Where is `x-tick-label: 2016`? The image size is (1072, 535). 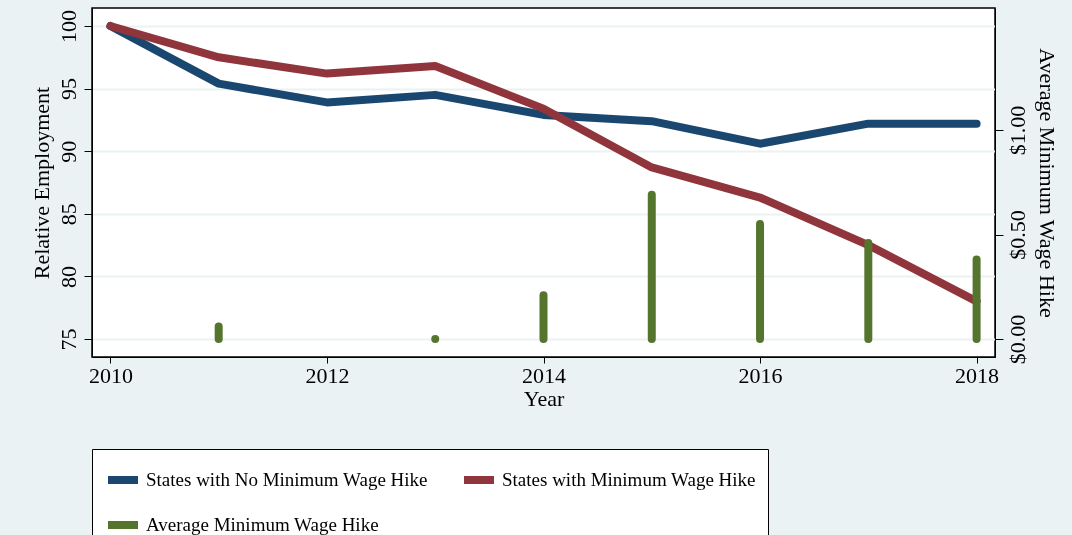
x-tick-label: 2016 is located at coordinates (760, 375).